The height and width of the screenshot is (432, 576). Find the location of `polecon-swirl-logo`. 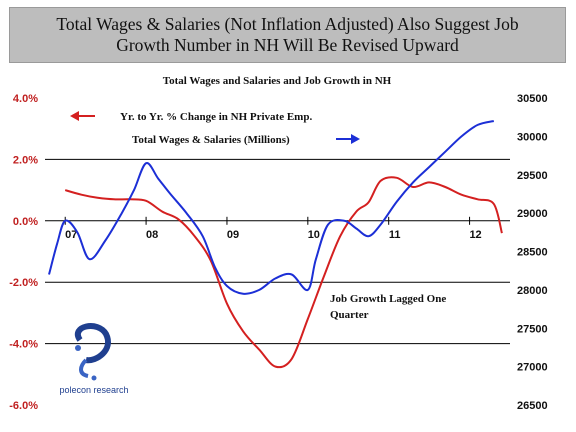

polecon-swirl-logo is located at coordinates (92, 352).